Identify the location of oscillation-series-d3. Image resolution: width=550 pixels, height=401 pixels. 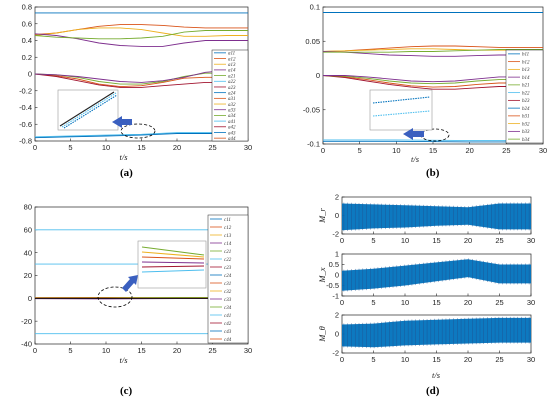
(436, 332).